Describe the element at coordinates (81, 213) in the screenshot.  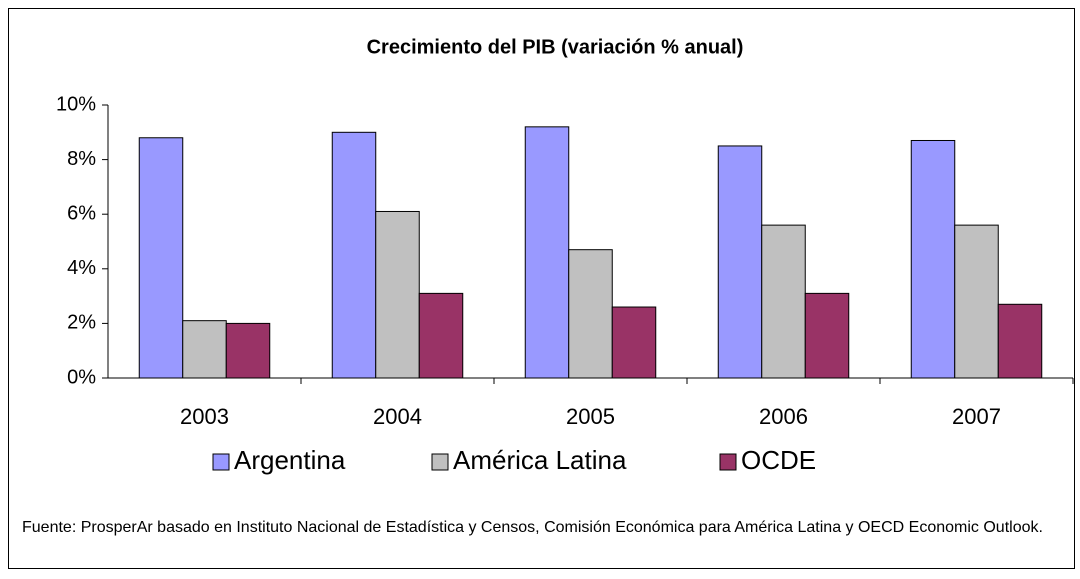
I see `y-tick-label: 6%` at that location.